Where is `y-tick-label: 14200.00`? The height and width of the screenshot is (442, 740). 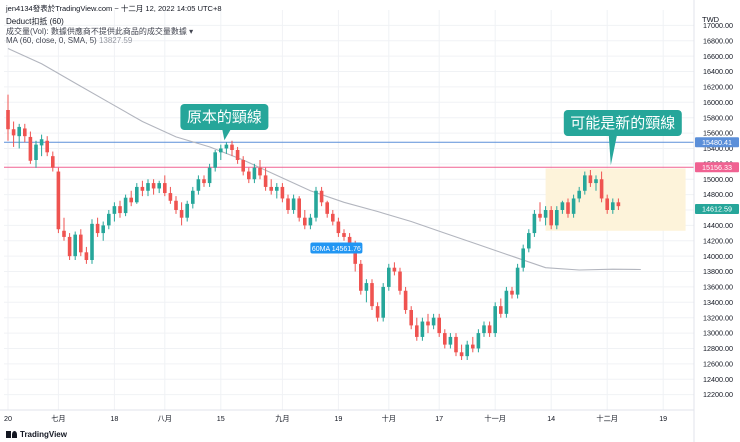
y-tick-label: 14200.00 is located at coordinates (718, 240).